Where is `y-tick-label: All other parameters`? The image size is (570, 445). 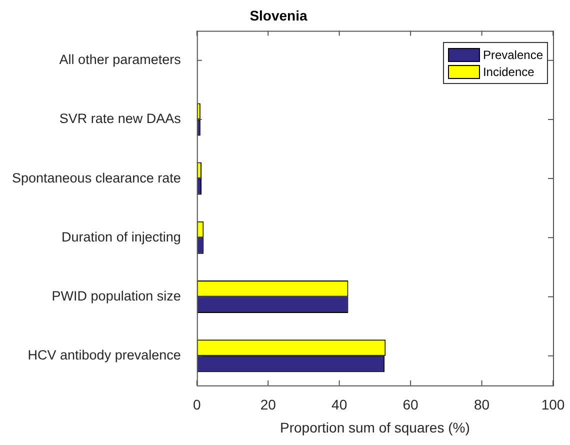
y-tick-label: All other parameters is located at coordinates (120, 60).